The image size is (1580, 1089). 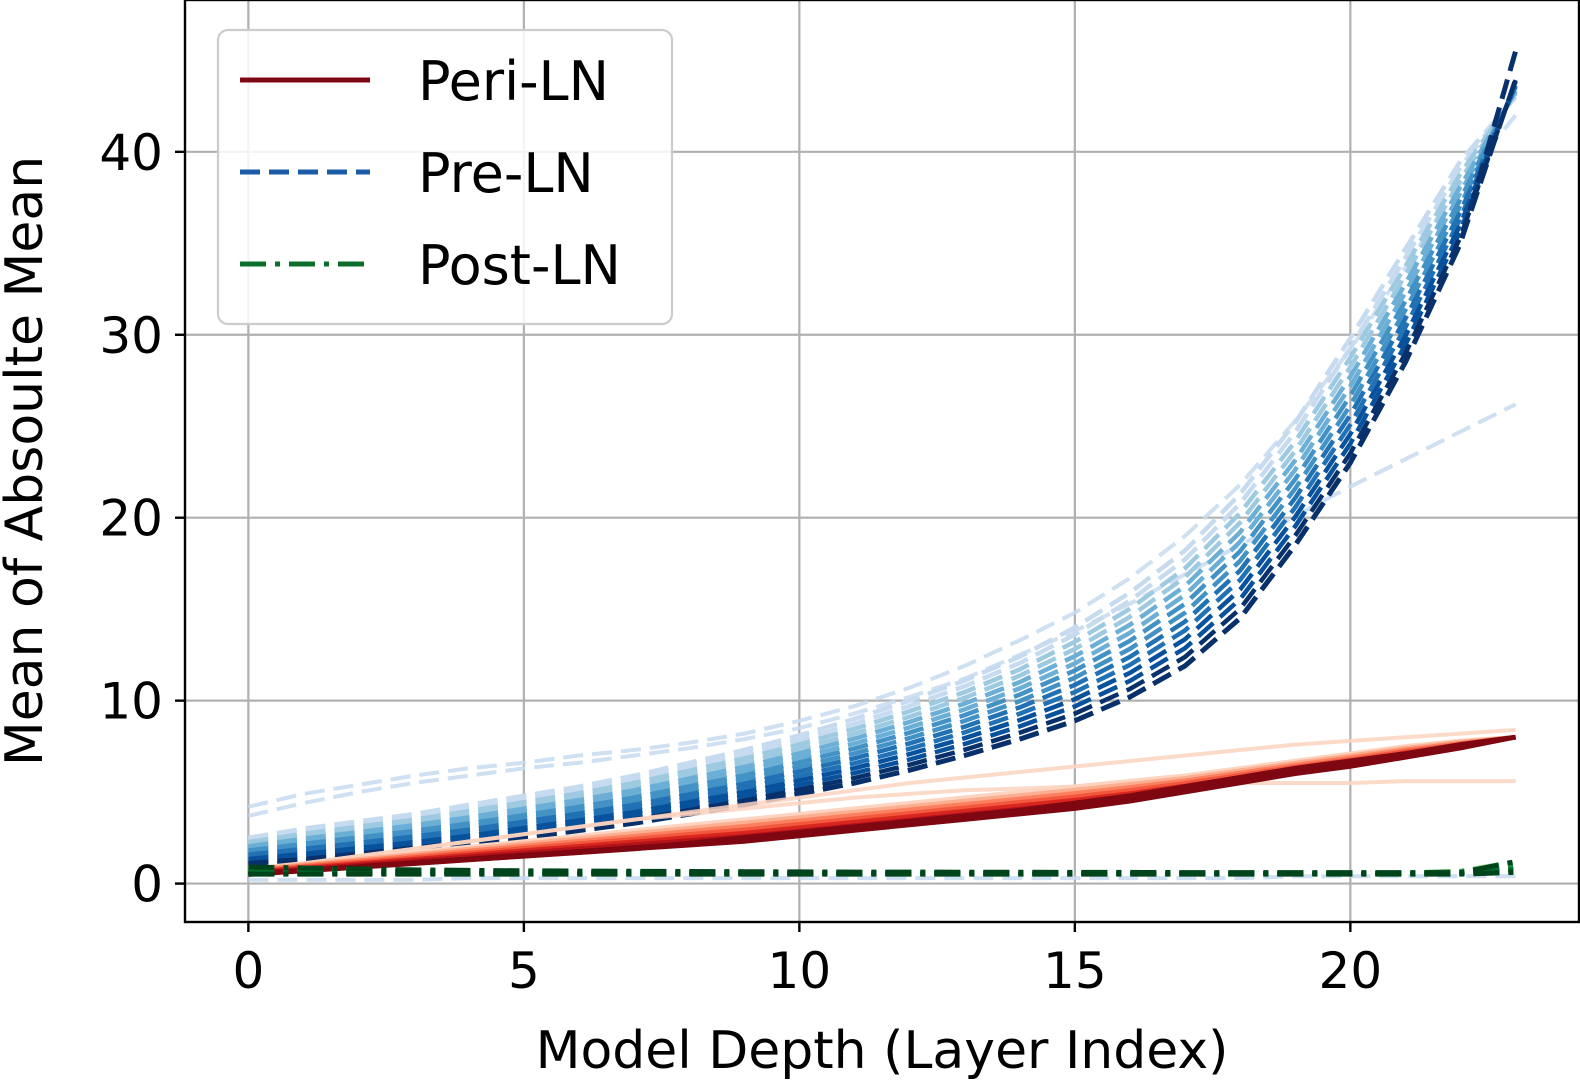 What do you see at coordinates (513, 81) in the screenshot?
I see `legend-label-peri-ln: Peri-LN` at bounding box center [513, 81].